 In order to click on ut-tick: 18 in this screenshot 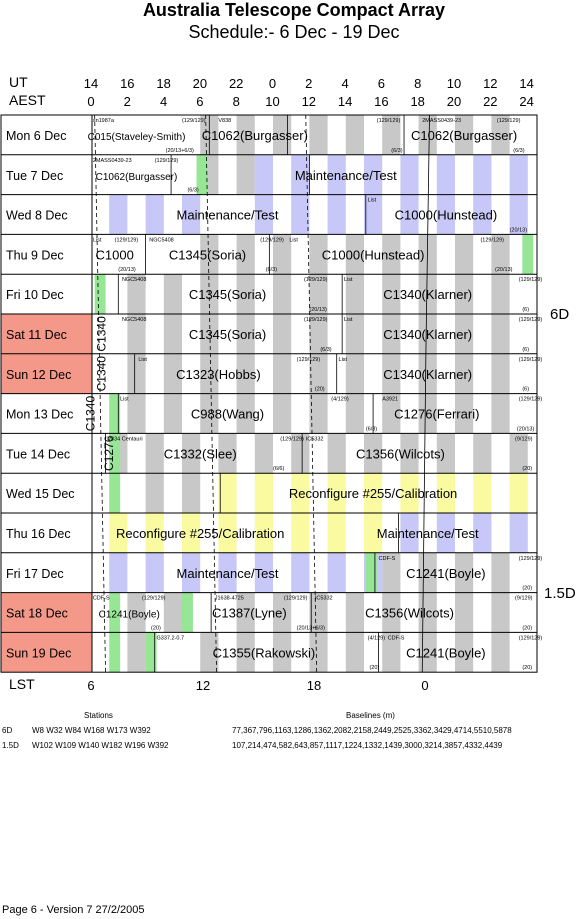, I will do `click(163, 83)`.